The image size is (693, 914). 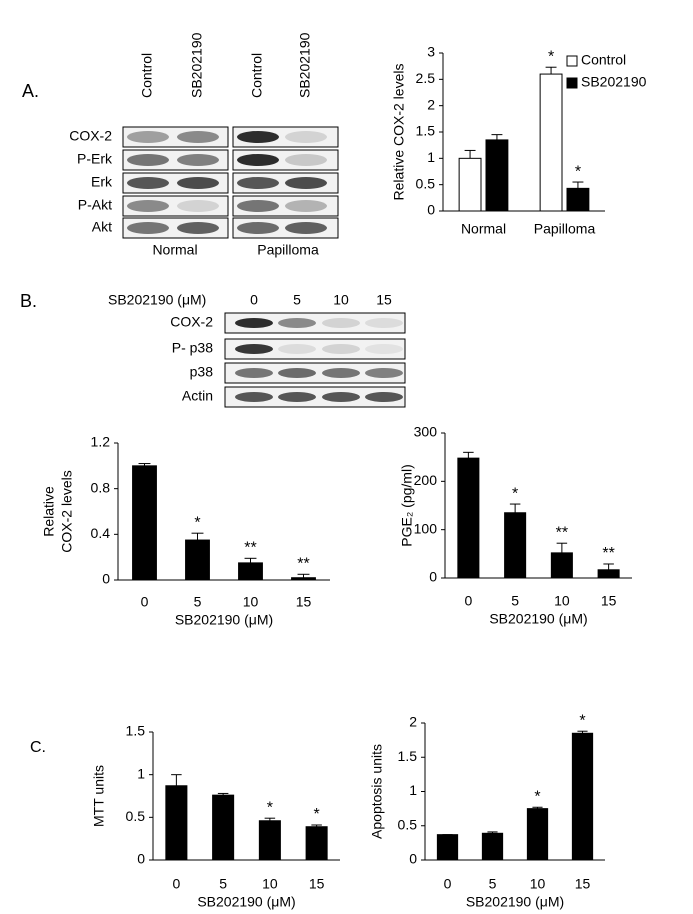 What do you see at coordinates (407, 505) in the screenshot?
I see `y-axis-label: PGE₂ (pg/ml)` at bounding box center [407, 505].